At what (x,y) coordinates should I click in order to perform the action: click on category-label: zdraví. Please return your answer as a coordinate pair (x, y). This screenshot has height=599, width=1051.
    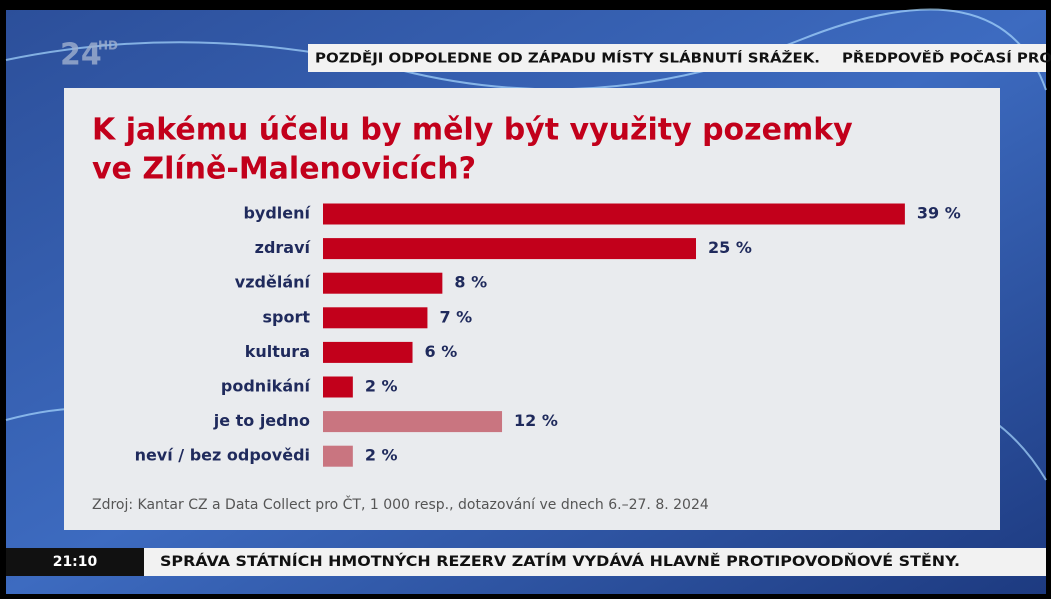
    Looking at the image, I should click on (283, 247).